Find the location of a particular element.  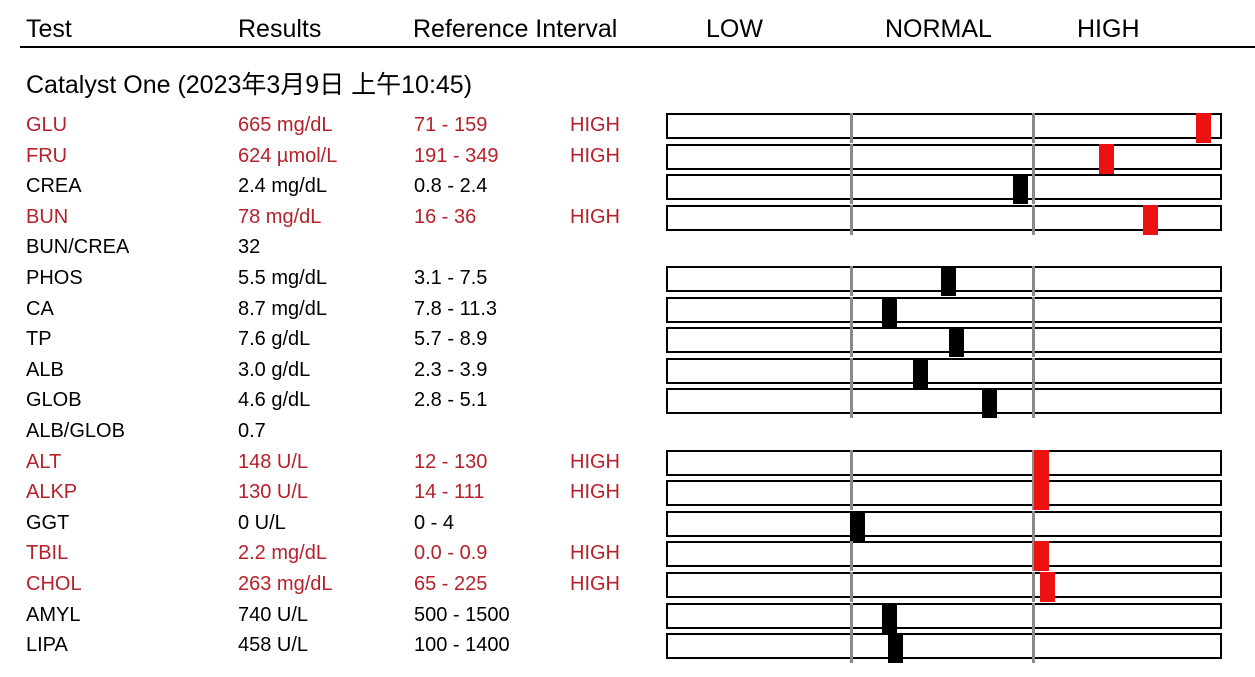

test-name: GGT is located at coordinates (48, 523).